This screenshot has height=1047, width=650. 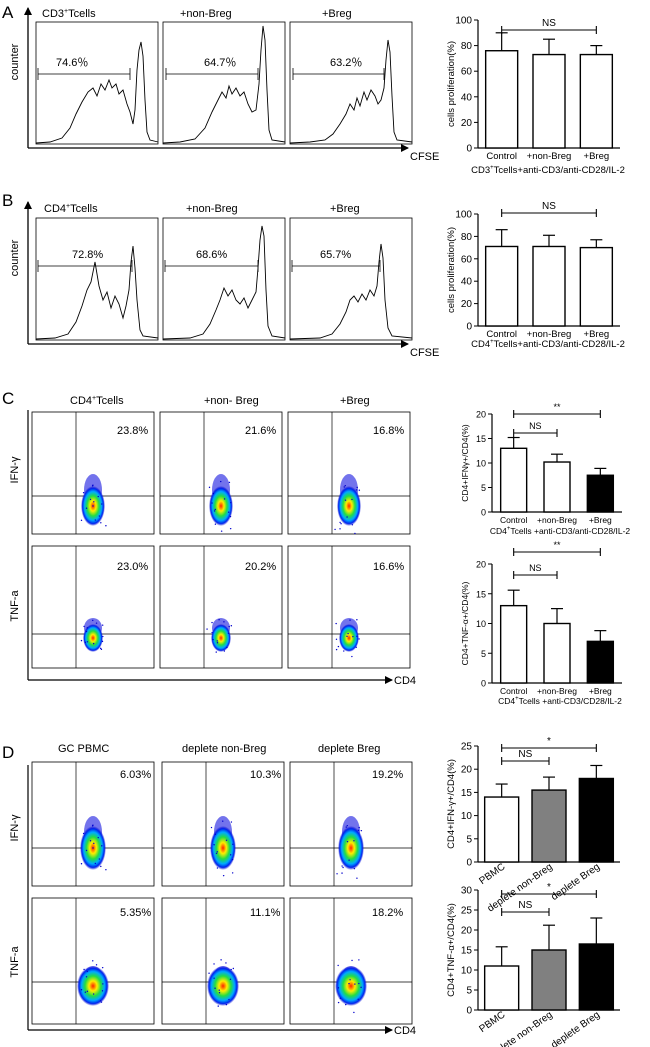 What do you see at coordinates (346, 63) in the screenshot?
I see `histogram-percent: 63.2％` at bounding box center [346, 63].